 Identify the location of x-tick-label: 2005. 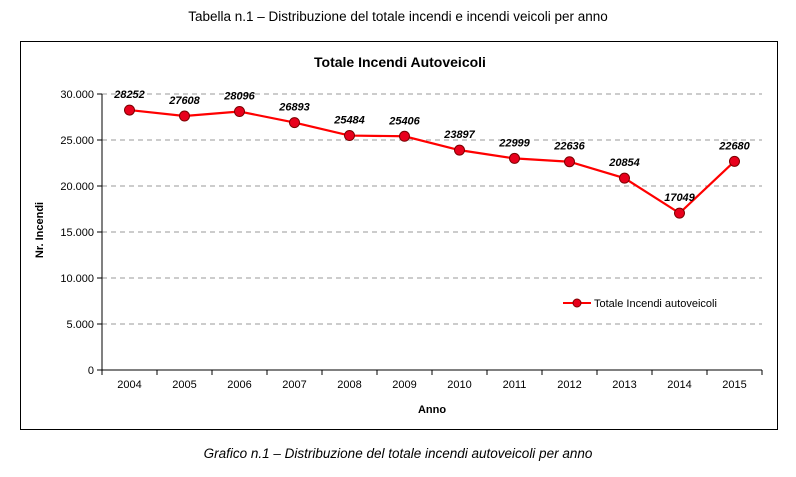
(184, 385).